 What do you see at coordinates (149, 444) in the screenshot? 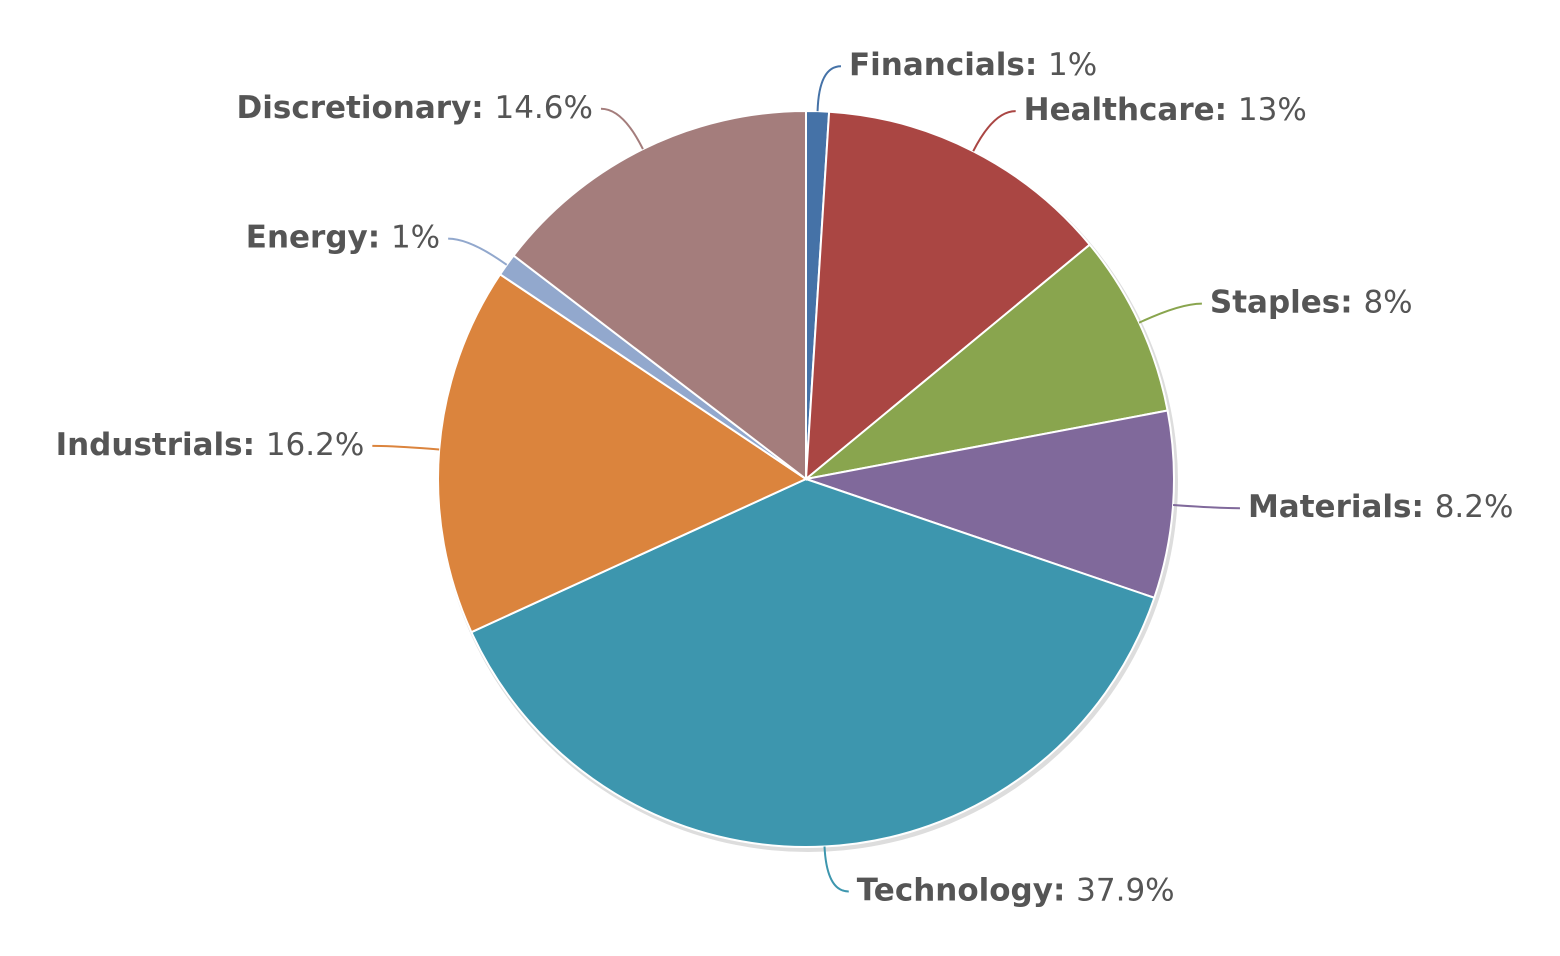
I see `label-category: Industrials` at bounding box center [149, 444].